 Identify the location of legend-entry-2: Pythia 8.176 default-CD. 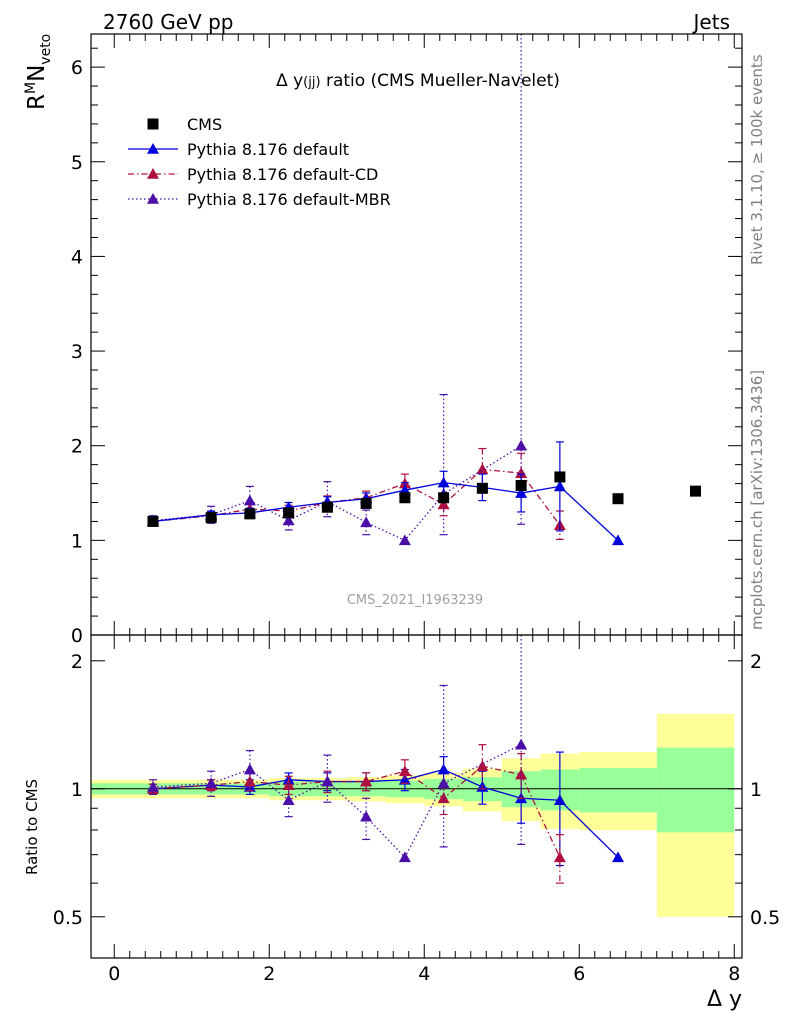
(253, 174).